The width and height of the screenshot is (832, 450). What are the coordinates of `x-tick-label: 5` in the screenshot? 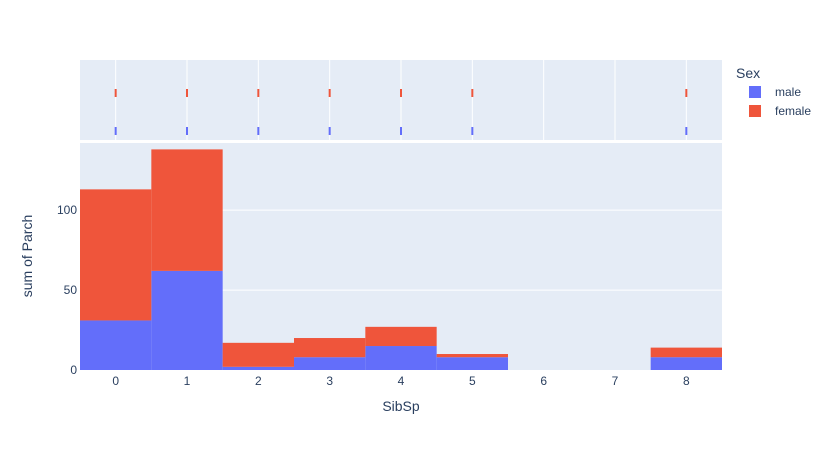 It's located at (472, 381).